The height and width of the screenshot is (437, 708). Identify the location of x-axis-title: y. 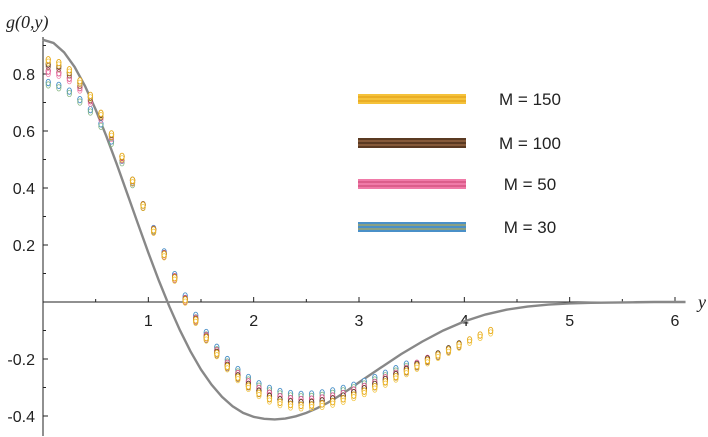
(701, 302).